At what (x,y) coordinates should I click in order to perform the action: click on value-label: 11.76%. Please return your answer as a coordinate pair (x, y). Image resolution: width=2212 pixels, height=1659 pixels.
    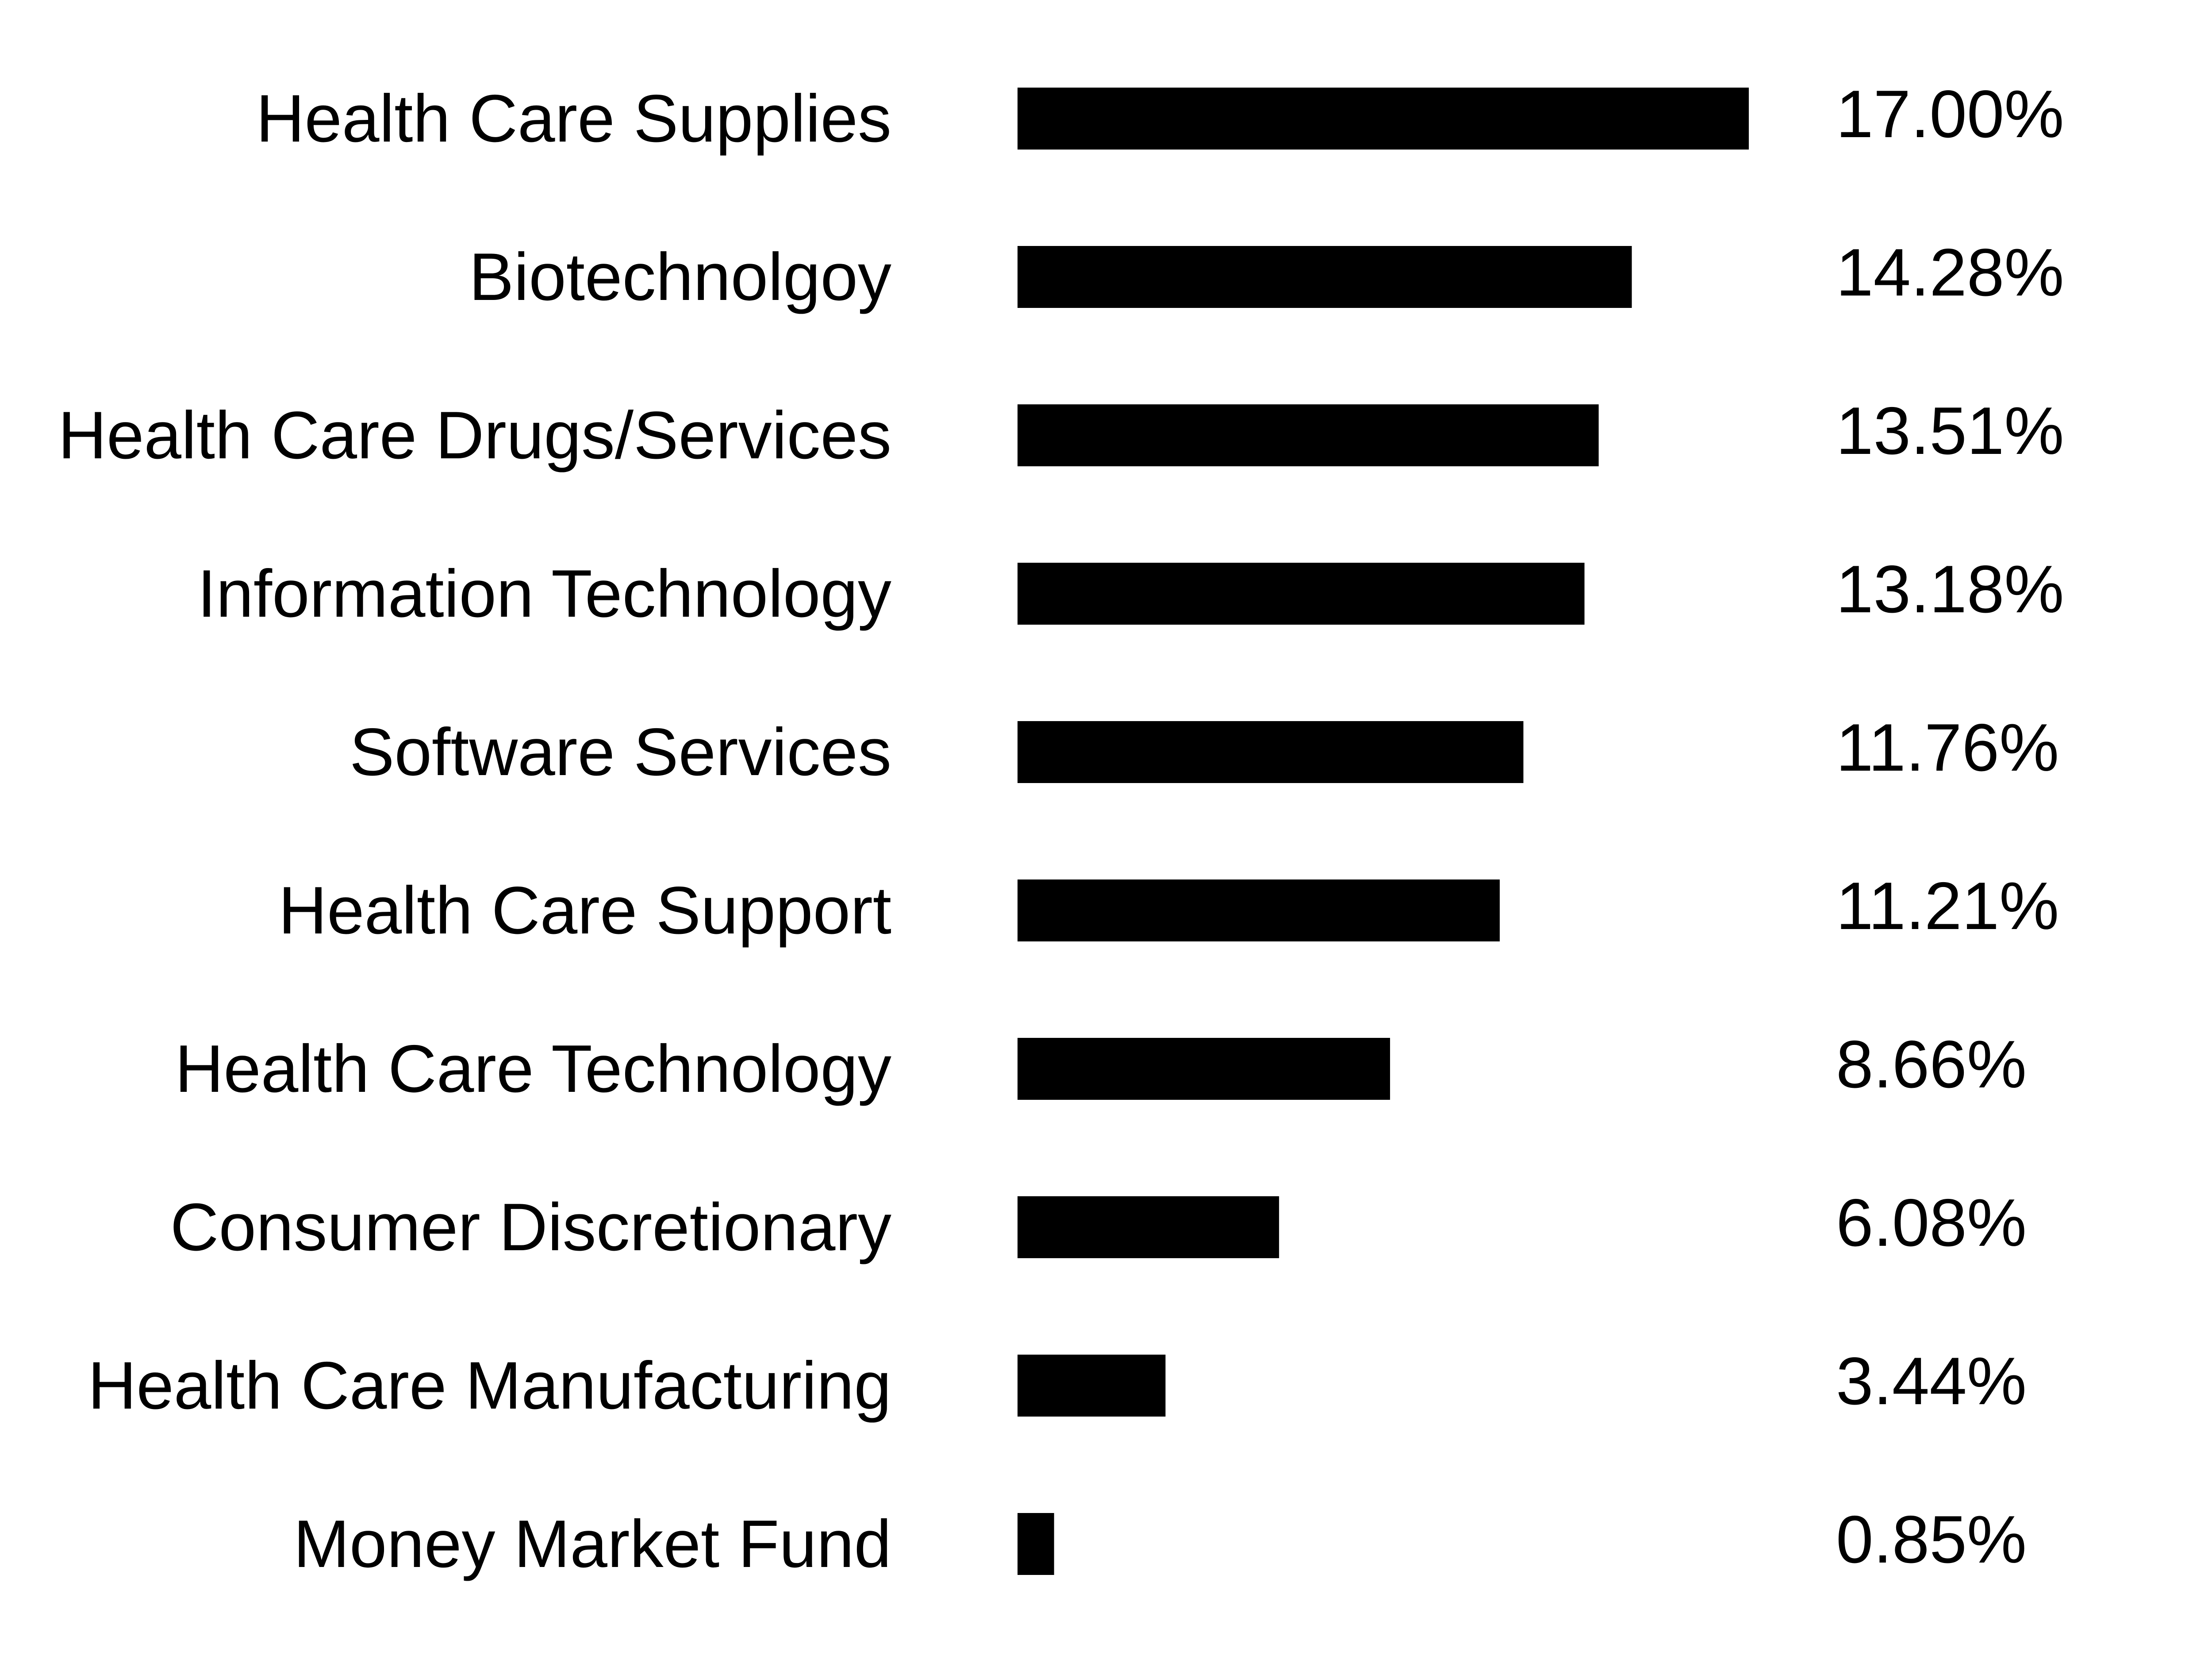
    Looking at the image, I should click on (1948, 748).